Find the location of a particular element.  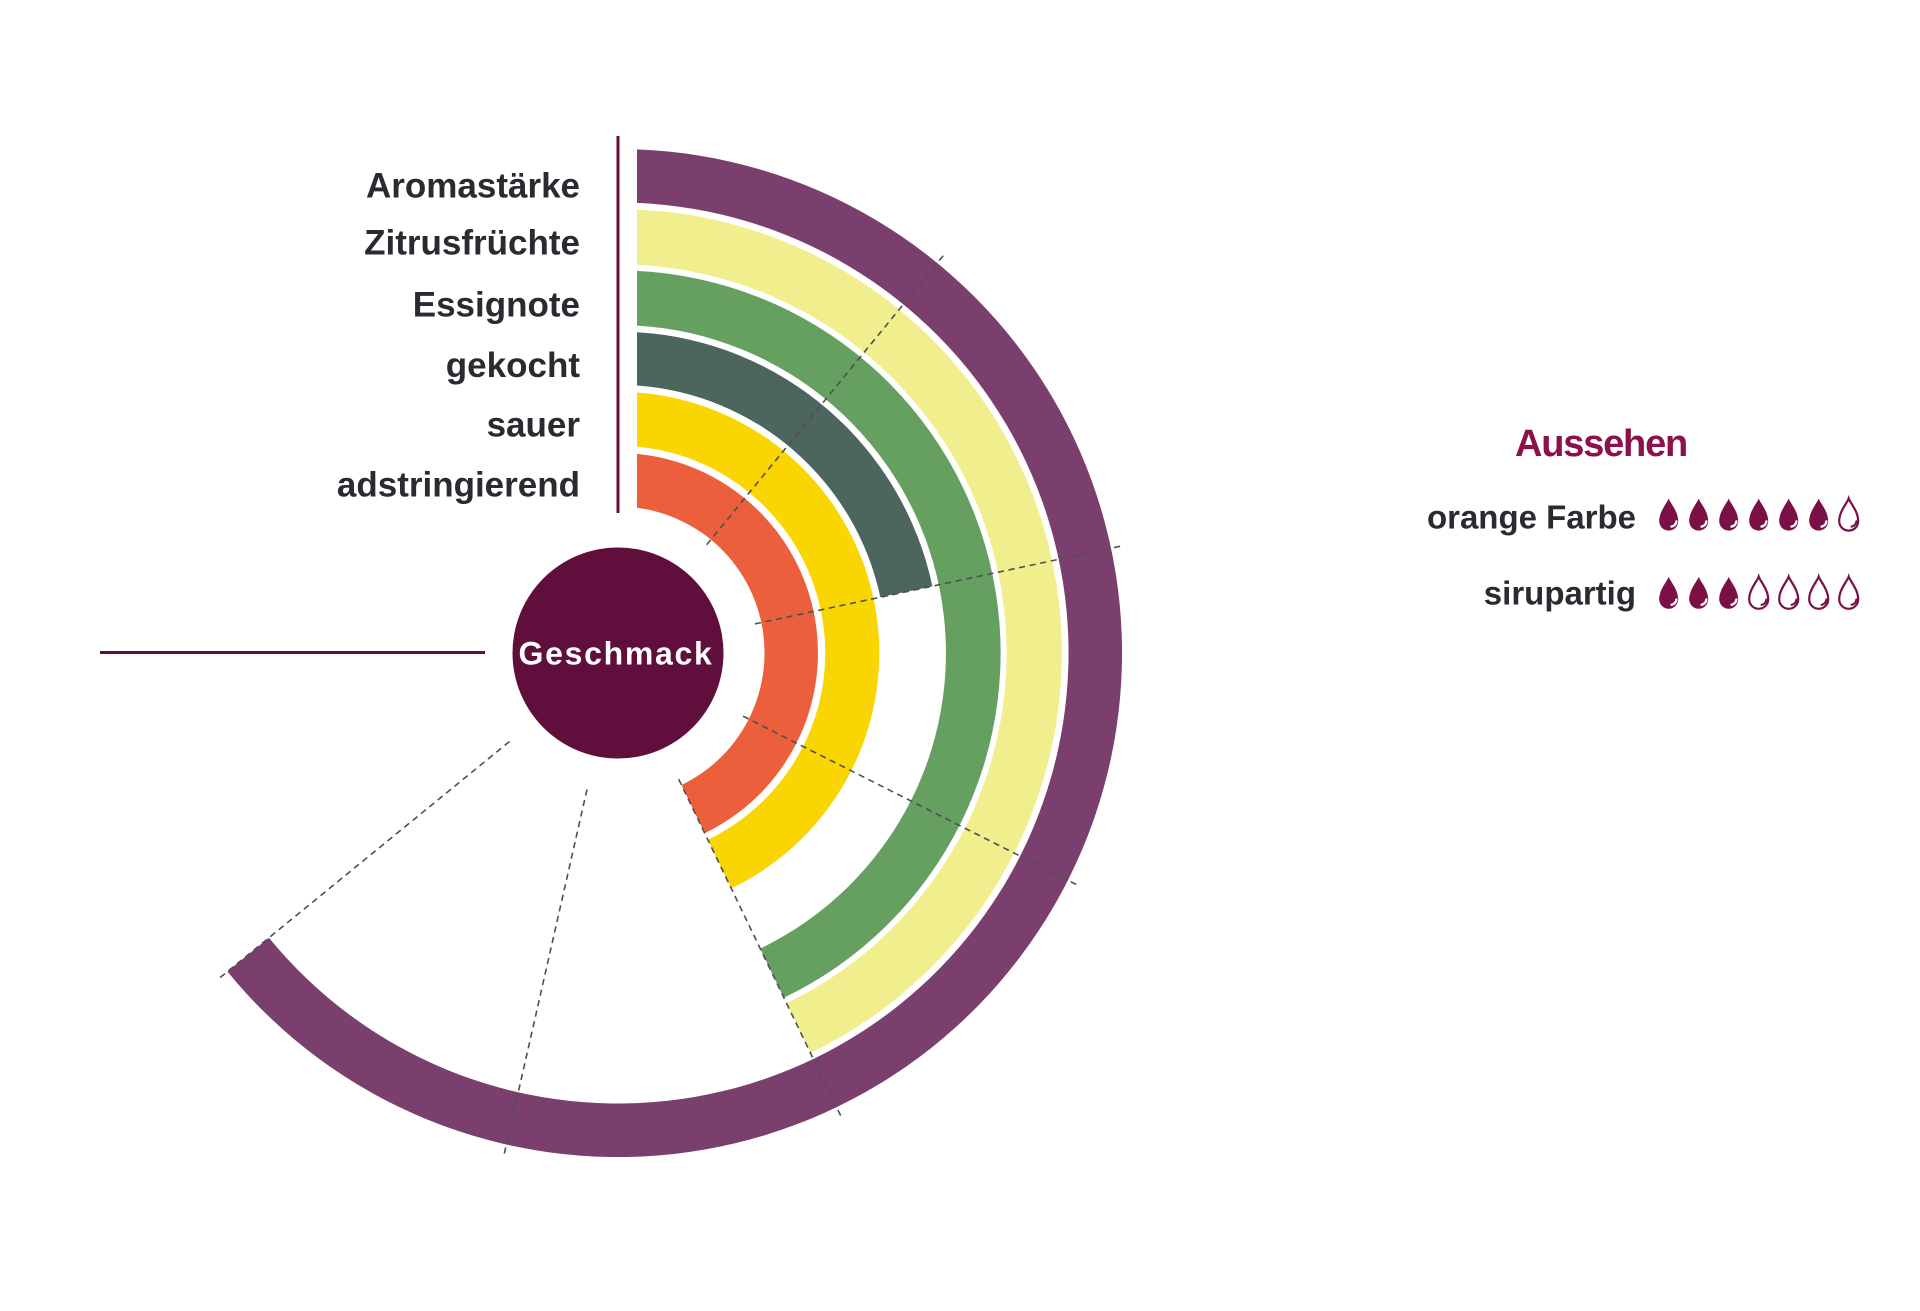

svg-text: Geschmack is located at coordinates (616, 654).